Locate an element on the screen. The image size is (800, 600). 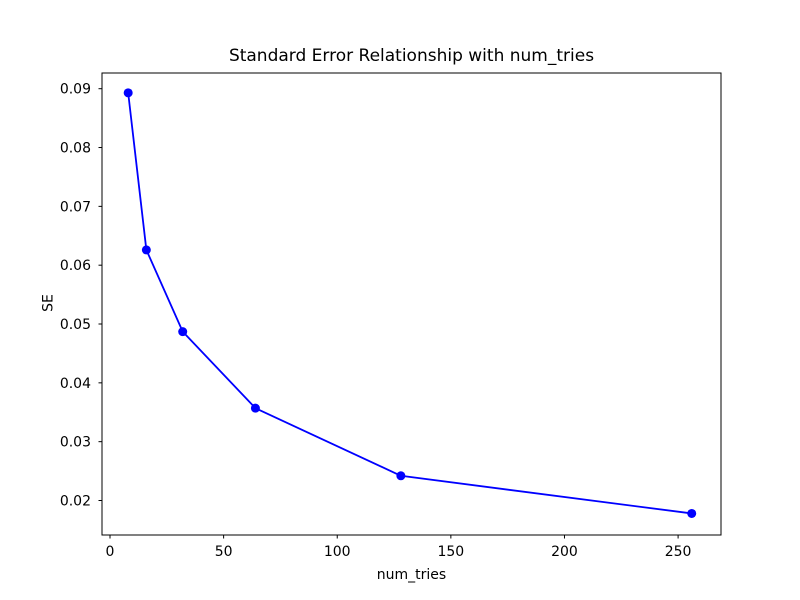
y-tick-label: 0.03 is located at coordinates (75, 443).